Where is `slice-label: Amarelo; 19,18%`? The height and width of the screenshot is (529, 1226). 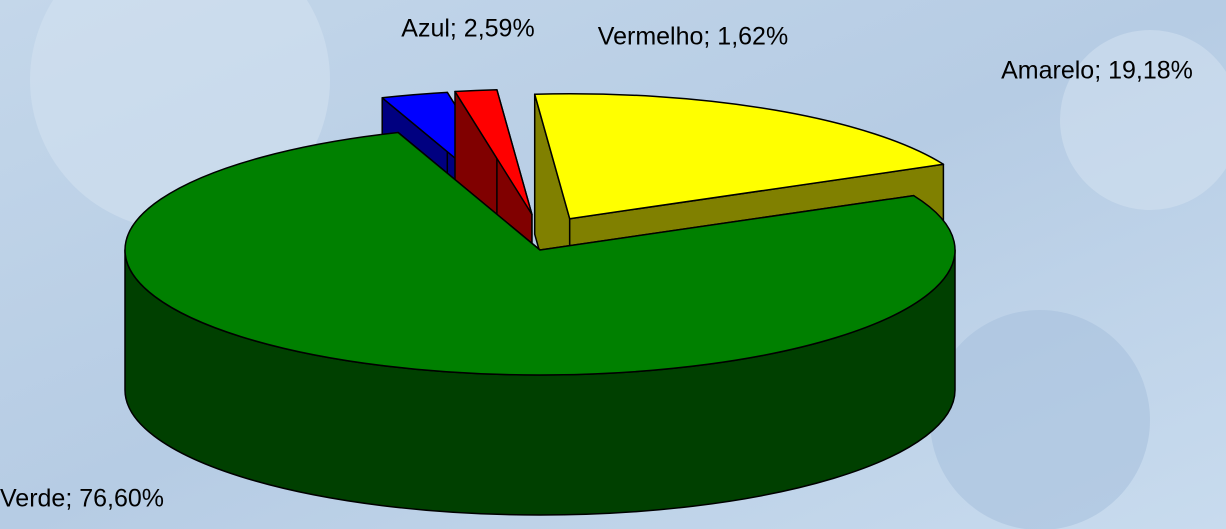 slice-label: Amarelo; 19,18% is located at coordinates (1097, 71).